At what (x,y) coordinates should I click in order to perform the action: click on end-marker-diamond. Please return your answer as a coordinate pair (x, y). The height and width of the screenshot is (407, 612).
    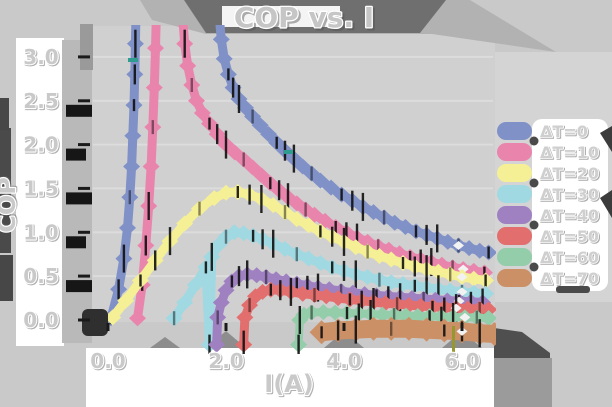
    Looking at the image, I should click on (462, 277).